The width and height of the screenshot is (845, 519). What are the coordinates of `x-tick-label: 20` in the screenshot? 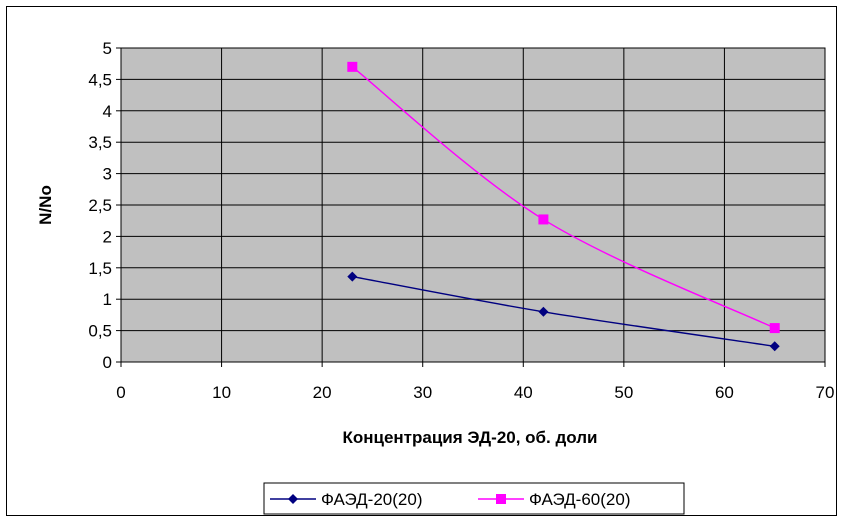 It's located at (322, 392).